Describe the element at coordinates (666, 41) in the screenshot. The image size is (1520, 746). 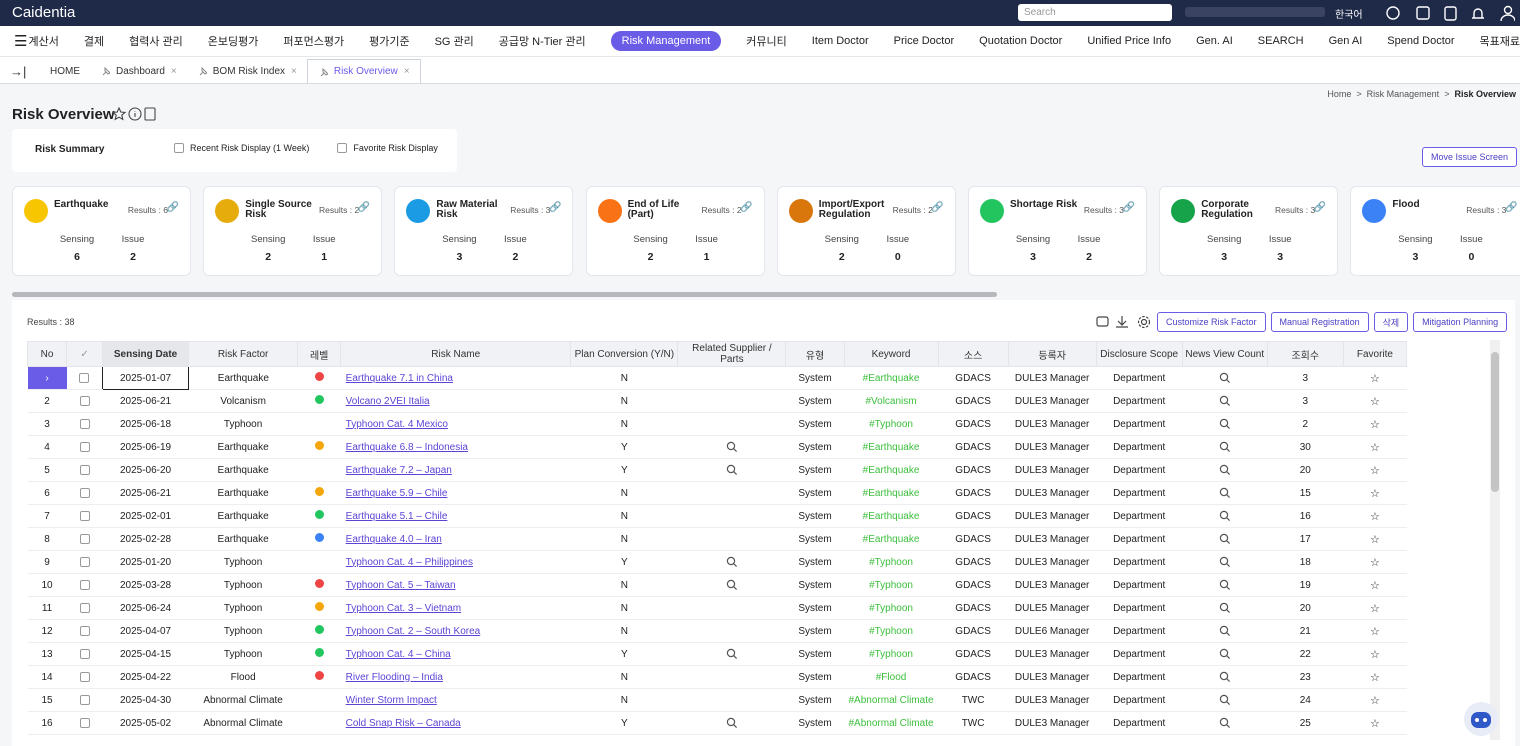
I see `nav-item: Risk Management` at that location.